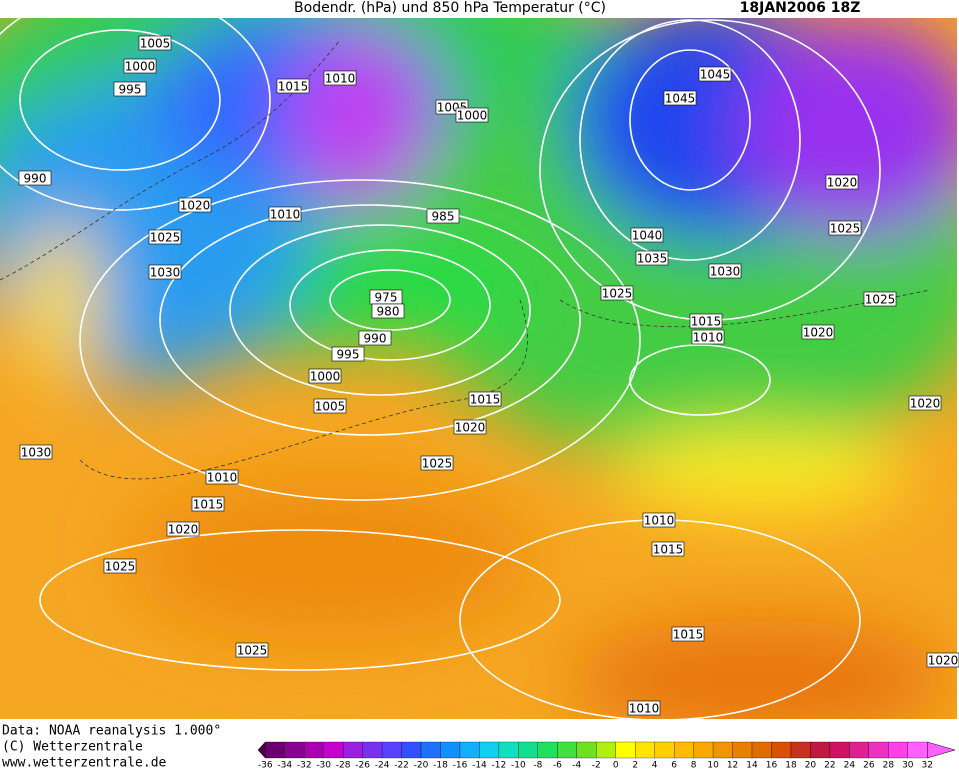 The height and width of the screenshot is (770, 959). Describe the element at coordinates (375, 339) in the screenshot. I see `label-text: 990` at that location.